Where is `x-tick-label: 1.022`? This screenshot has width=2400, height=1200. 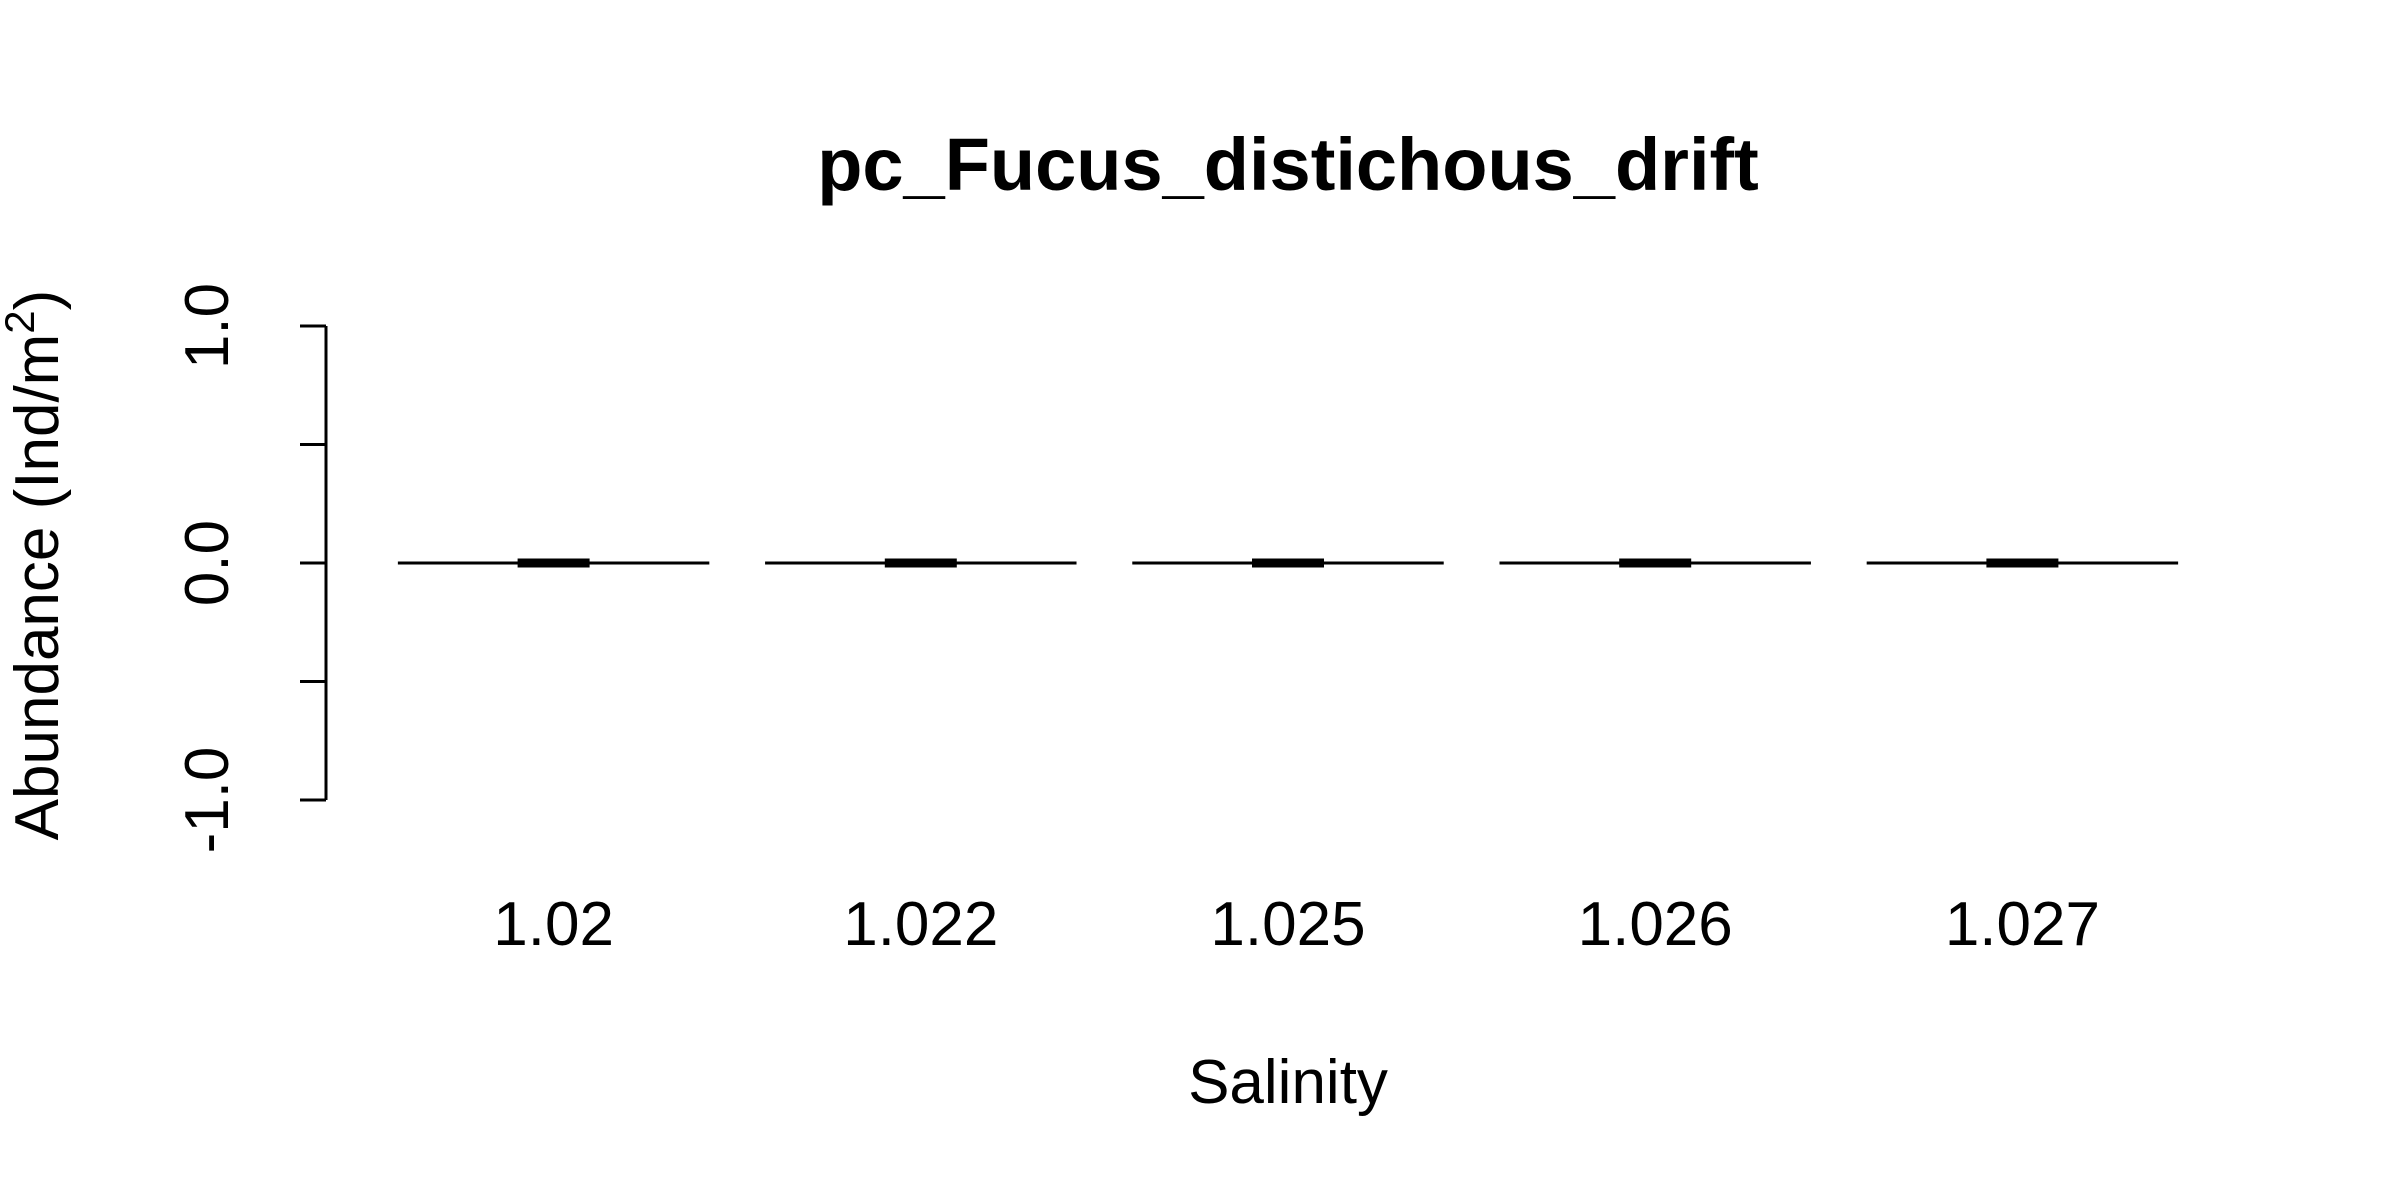 x-tick-label: 1.022 is located at coordinates (920, 924).